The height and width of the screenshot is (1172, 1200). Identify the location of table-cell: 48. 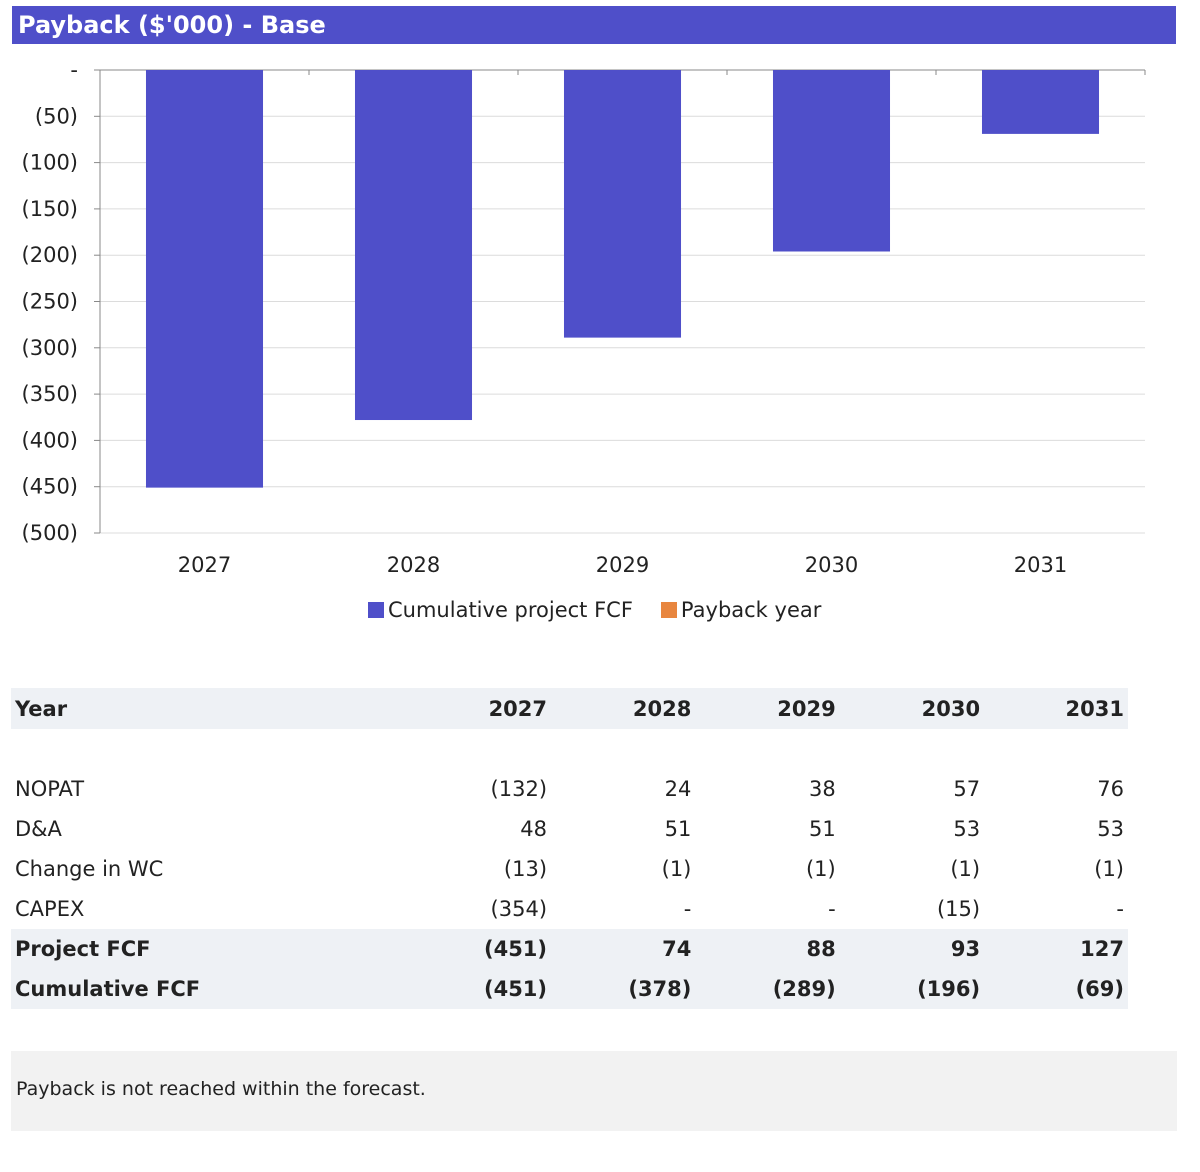
(534, 829).